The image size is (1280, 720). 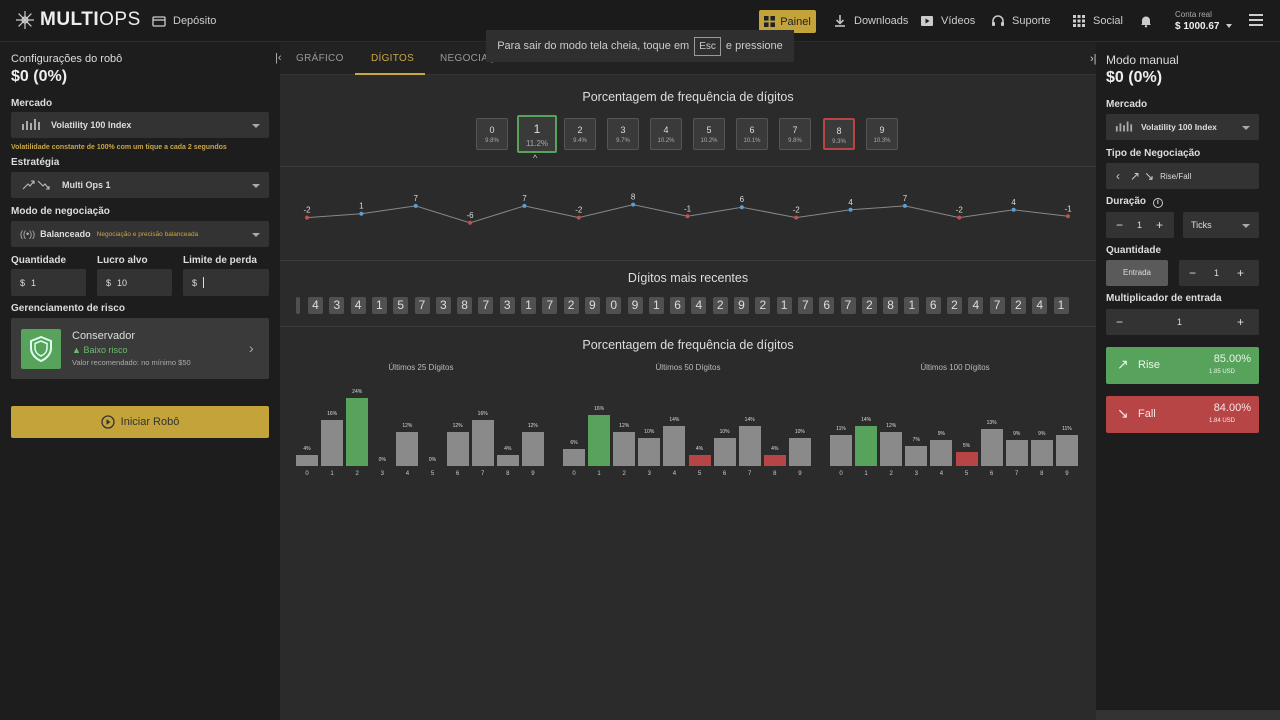 I want to click on collapse-right-icon: ›|, so click(x=1093, y=59).